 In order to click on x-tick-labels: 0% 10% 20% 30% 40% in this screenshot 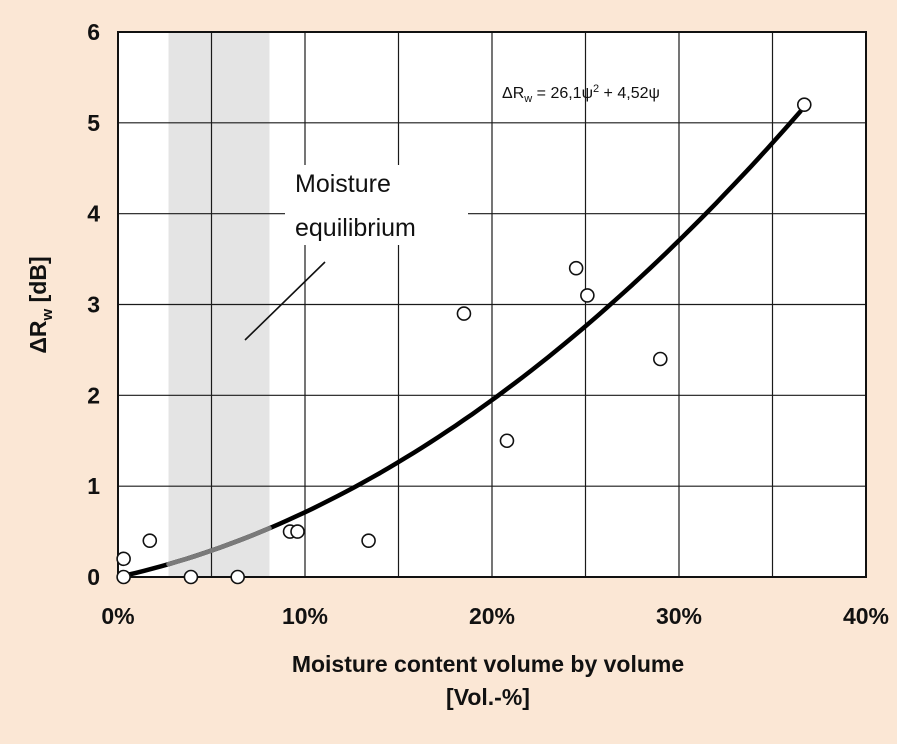, I will do `click(495, 616)`.